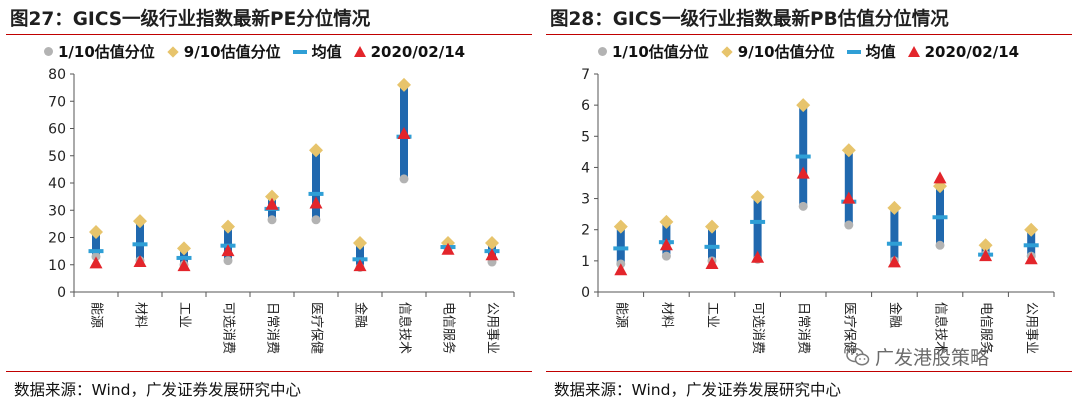  I want to click on pe-x-tick-label: 可选消费, so click(228, 328).